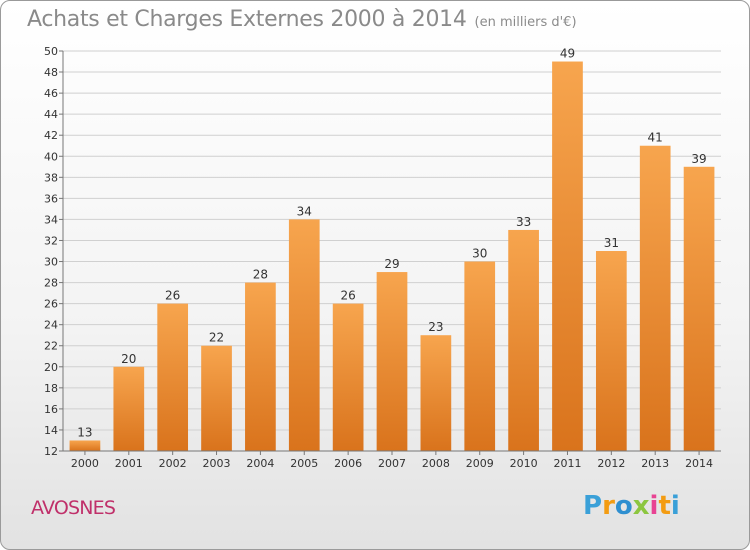 The image size is (750, 550). Describe the element at coordinates (217, 463) in the screenshot. I see `x-tick-label-2003: 2003` at that location.